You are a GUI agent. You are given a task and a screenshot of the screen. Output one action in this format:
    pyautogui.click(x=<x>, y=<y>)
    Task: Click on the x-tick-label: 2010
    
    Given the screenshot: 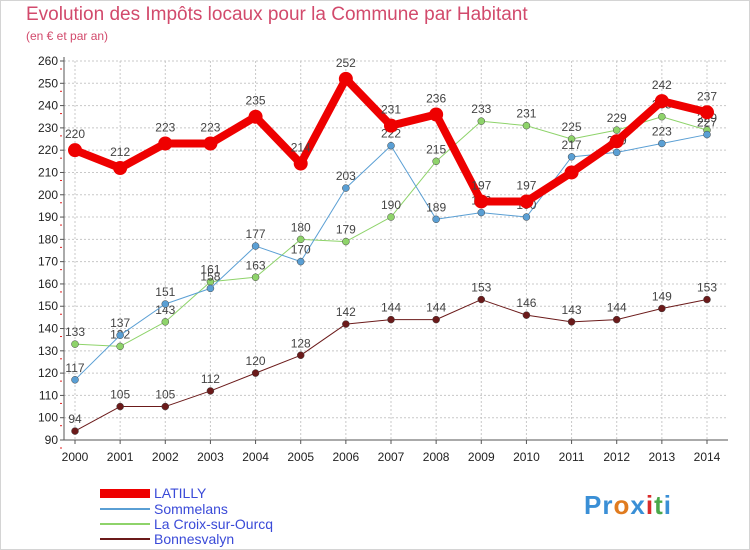 What is the action you would take?
    pyautogui.click(x=526, y=457)
    